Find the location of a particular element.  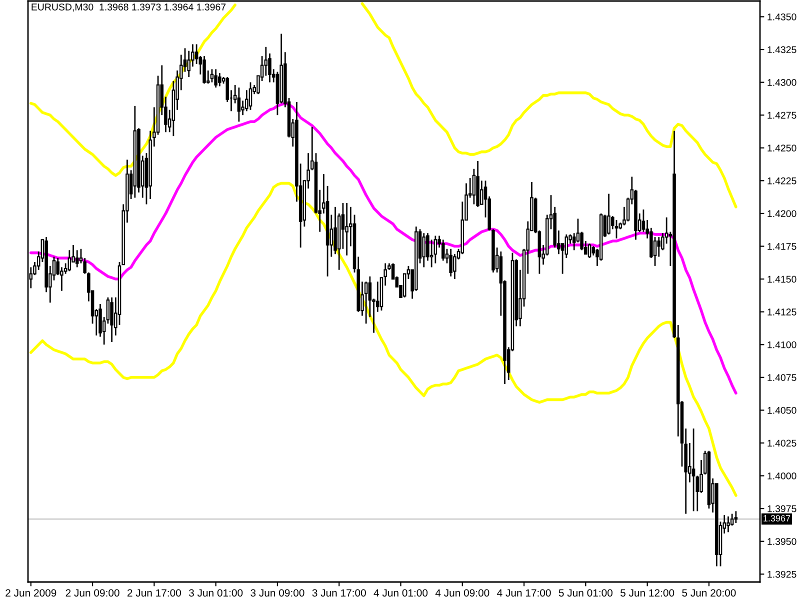

y-tick-label: 1.4100 is located at coordinates (782, 344).